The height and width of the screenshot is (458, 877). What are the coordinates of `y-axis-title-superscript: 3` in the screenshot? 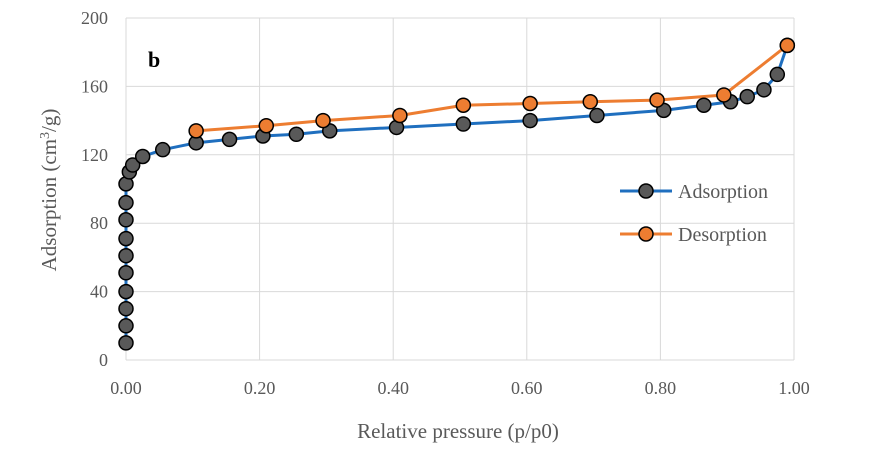 It's located at (45, 135).